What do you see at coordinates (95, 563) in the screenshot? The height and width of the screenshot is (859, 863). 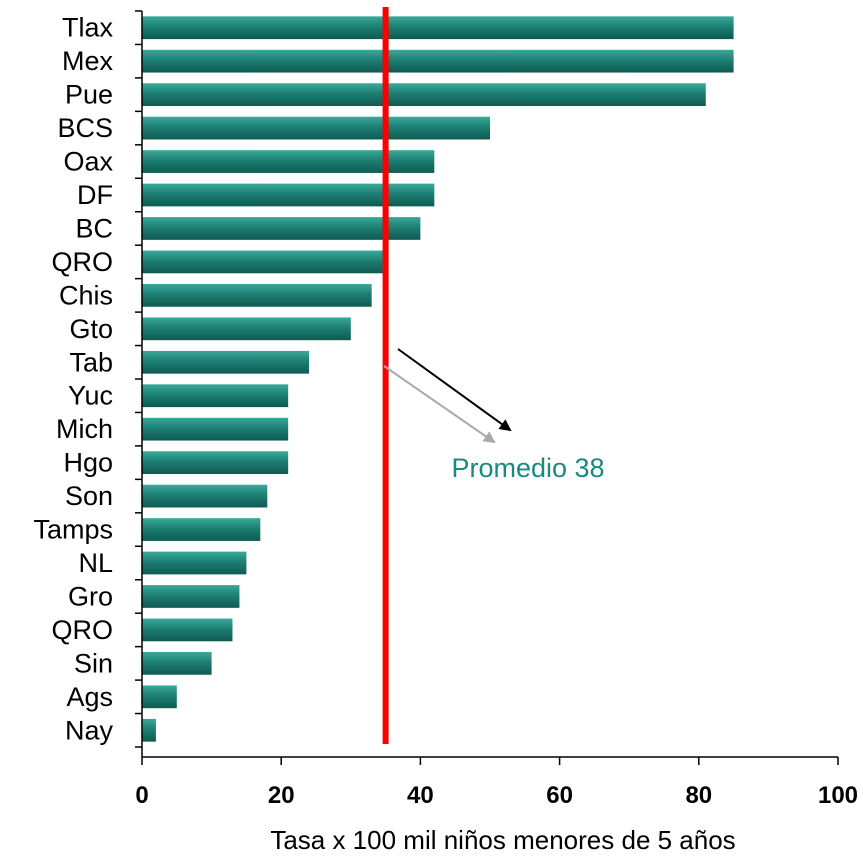 I see `category-label: NL` at bounding box center [95, 563].